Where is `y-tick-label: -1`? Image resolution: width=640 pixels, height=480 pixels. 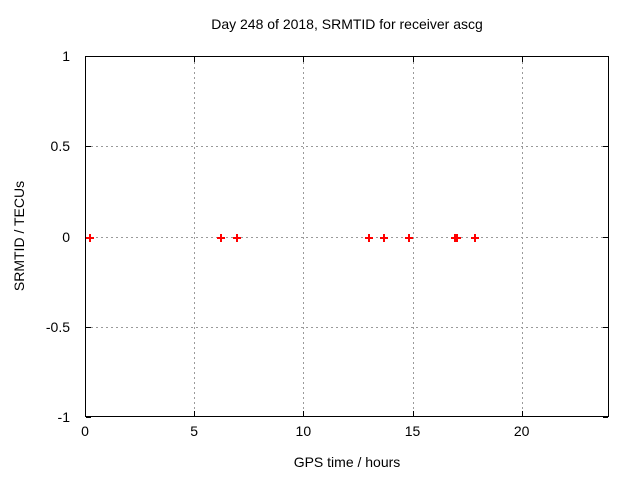
y-tick-label: -1 is located at coordinates (63, 417).